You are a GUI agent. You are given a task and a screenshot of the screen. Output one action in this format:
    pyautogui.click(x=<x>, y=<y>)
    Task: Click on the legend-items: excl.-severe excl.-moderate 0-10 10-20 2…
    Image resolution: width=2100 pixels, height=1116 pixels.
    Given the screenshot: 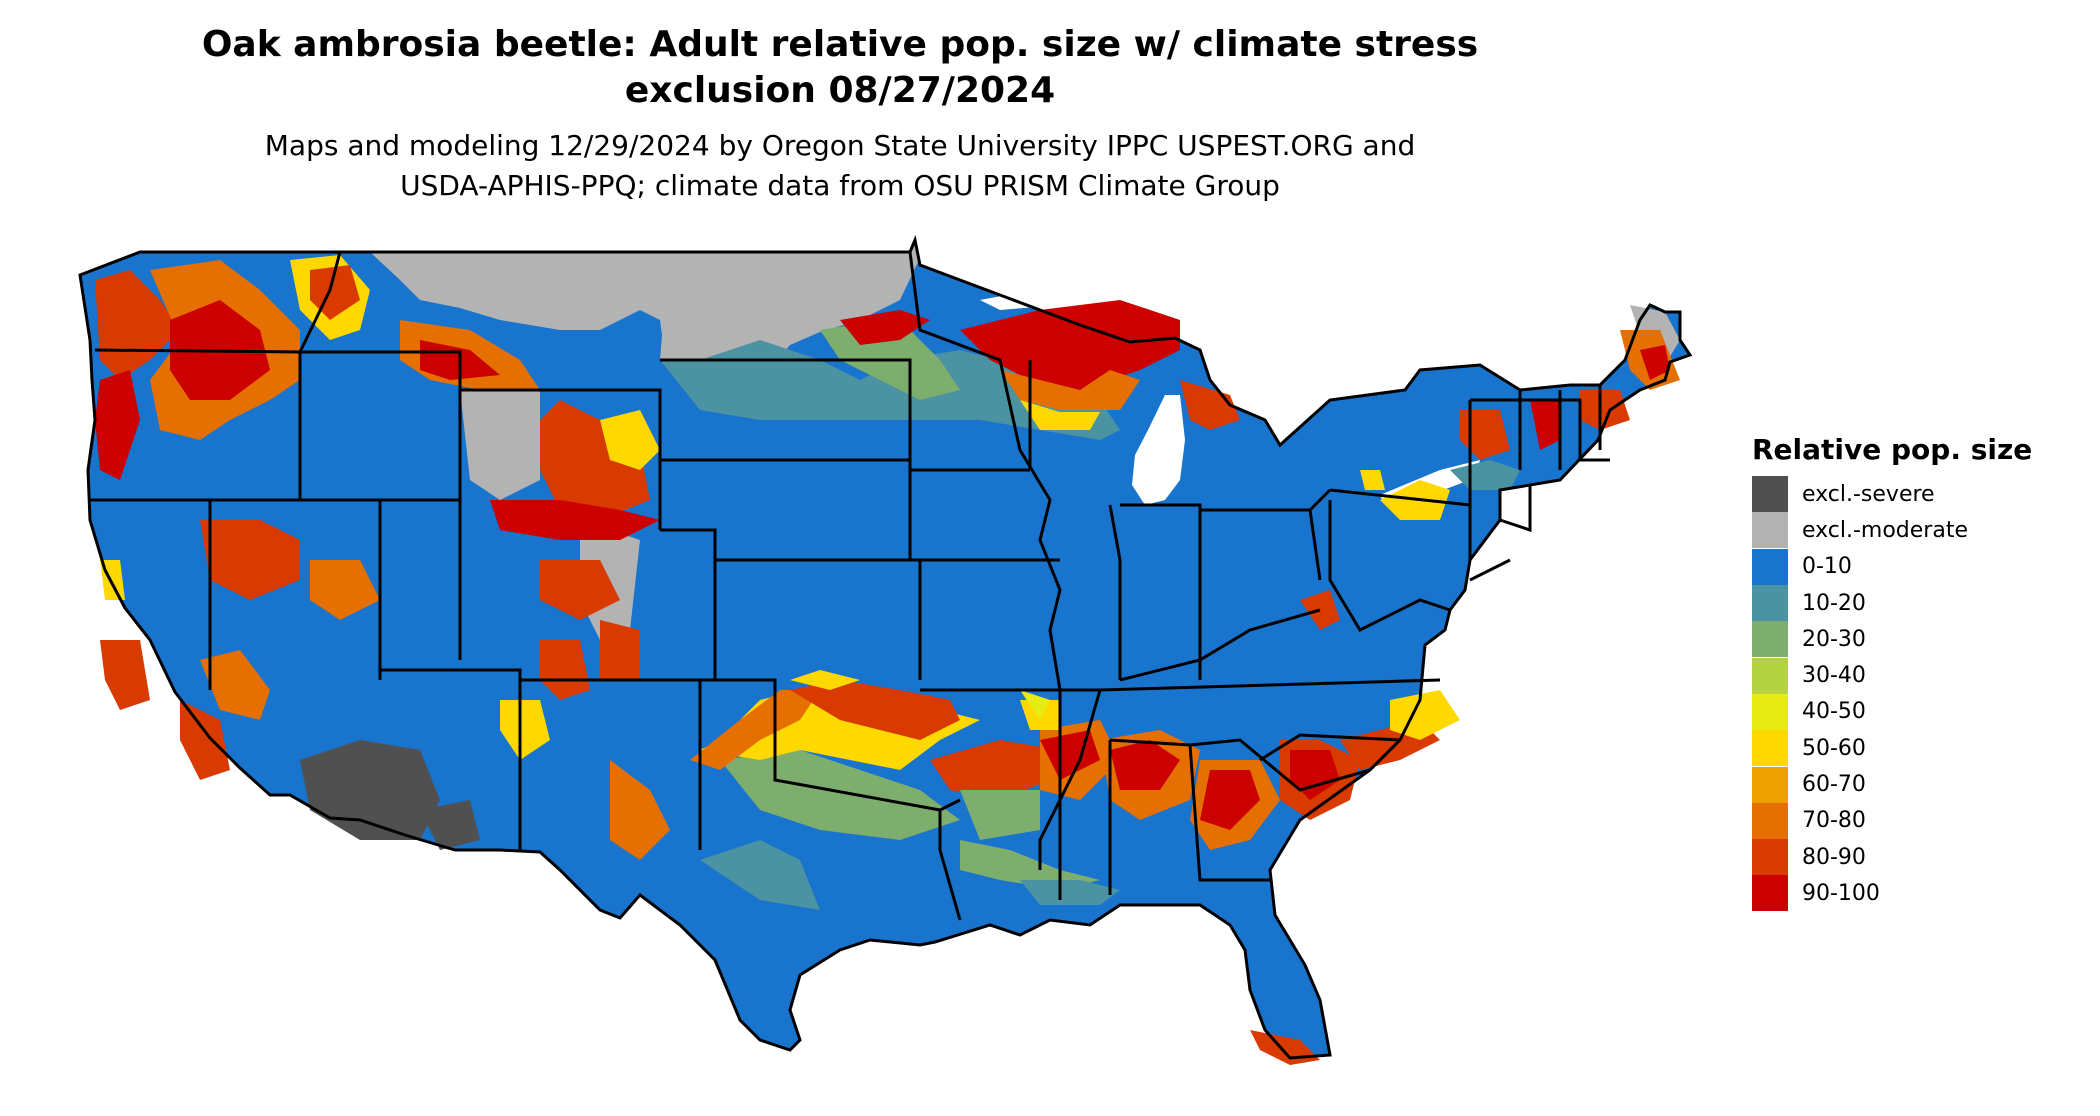 What is the action you would take?
    pyautogui.click(x=1922, y=694)
    